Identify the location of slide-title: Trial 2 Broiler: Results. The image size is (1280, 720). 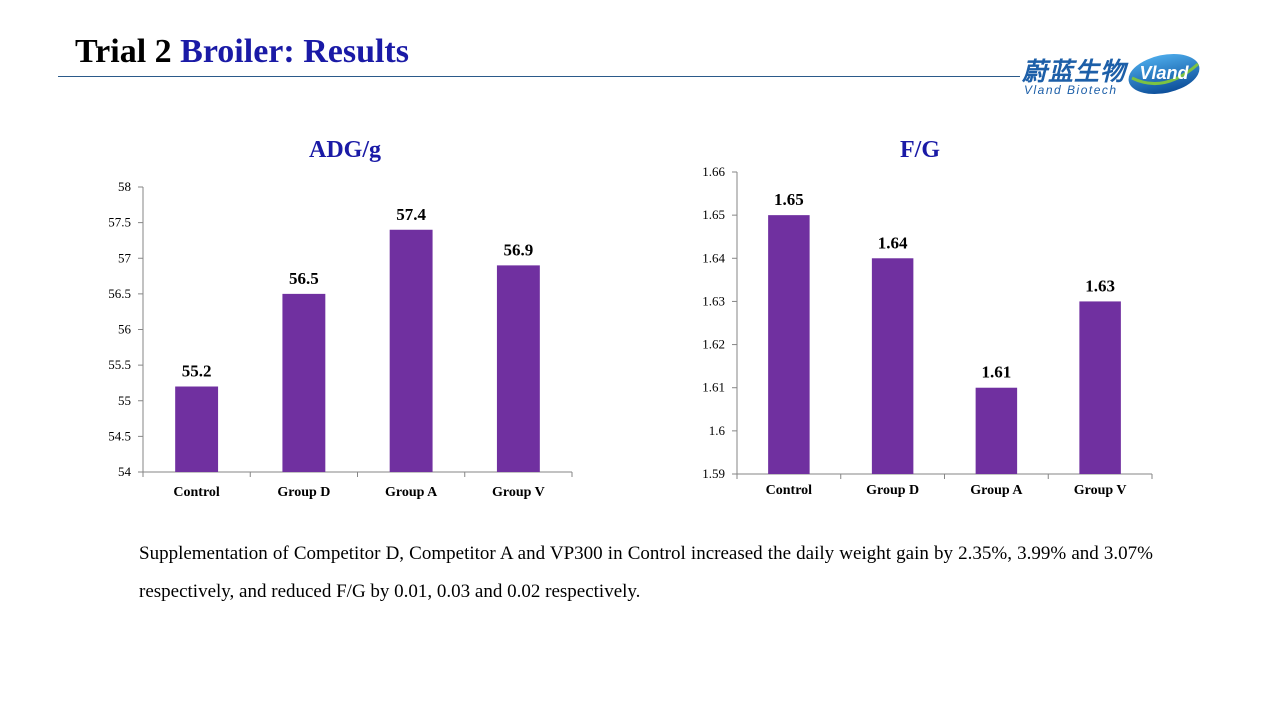
(242, 52).